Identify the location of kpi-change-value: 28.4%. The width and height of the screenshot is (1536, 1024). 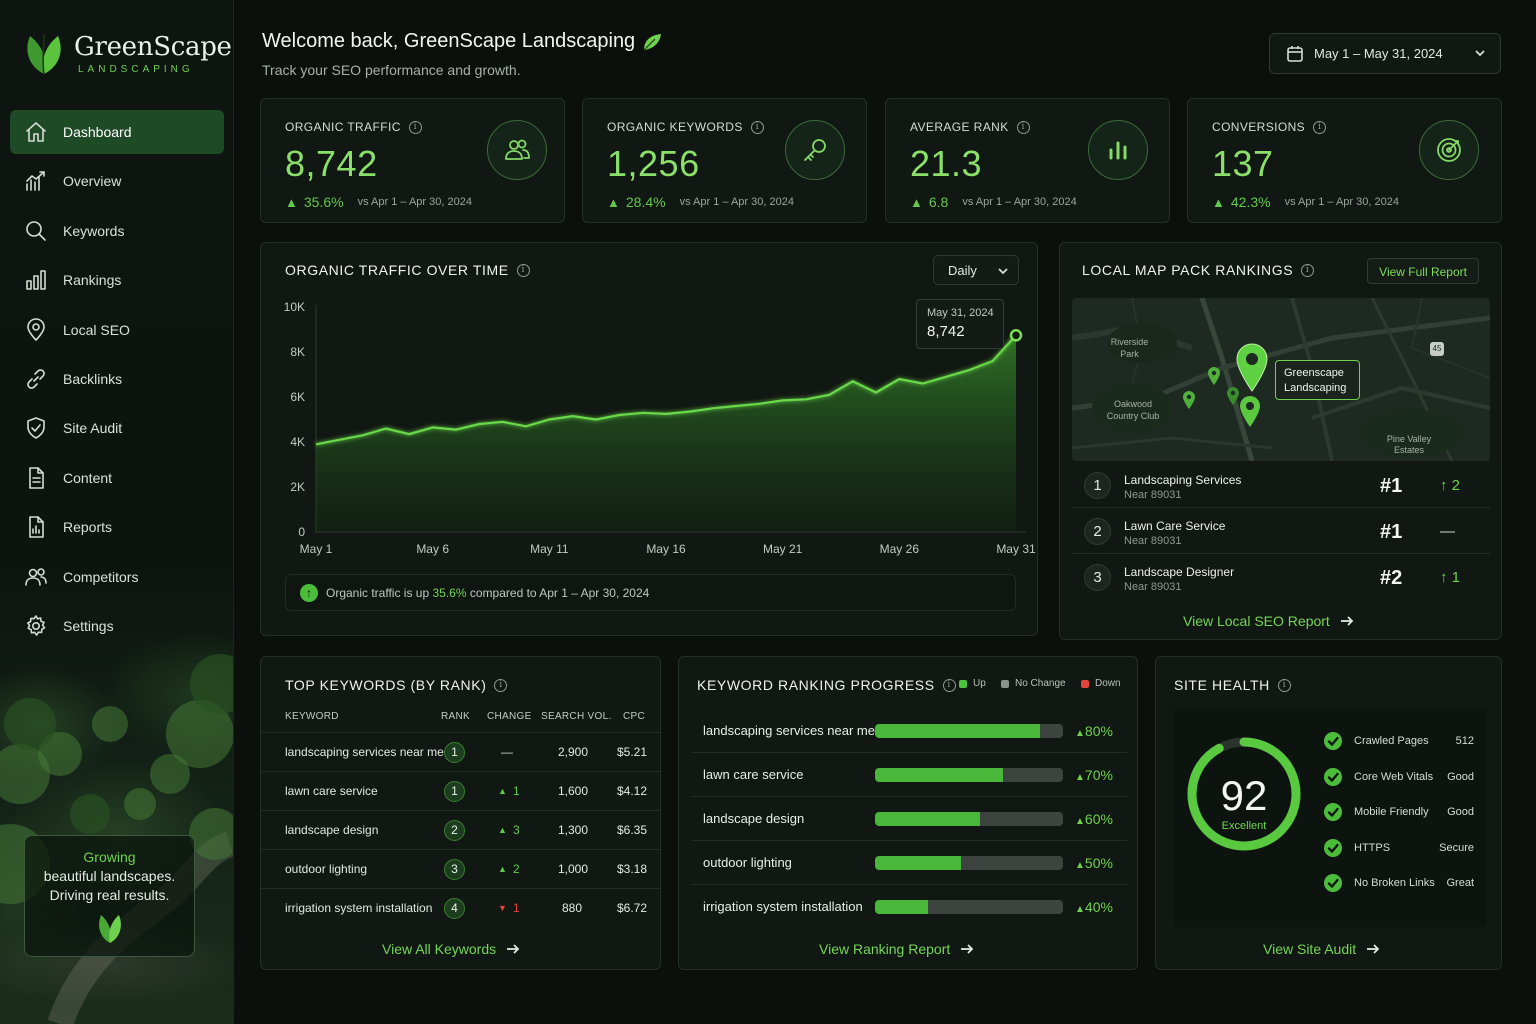
(645, 202).